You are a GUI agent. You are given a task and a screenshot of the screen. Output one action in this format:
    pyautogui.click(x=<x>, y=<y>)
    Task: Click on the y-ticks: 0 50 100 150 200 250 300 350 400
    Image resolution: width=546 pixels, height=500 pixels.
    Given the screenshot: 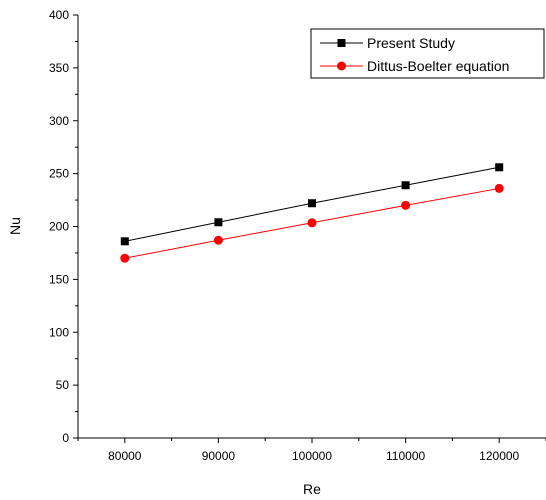 What is the action you would take?
    pyautogui.click(x=63, y=226)
    